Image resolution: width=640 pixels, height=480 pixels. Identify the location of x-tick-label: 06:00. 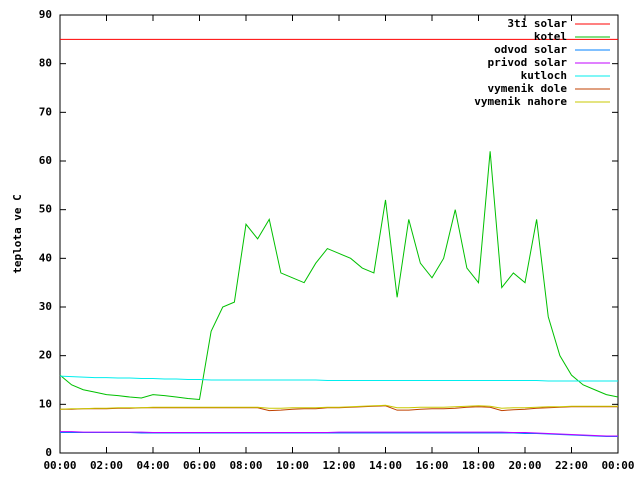
(199, 465).